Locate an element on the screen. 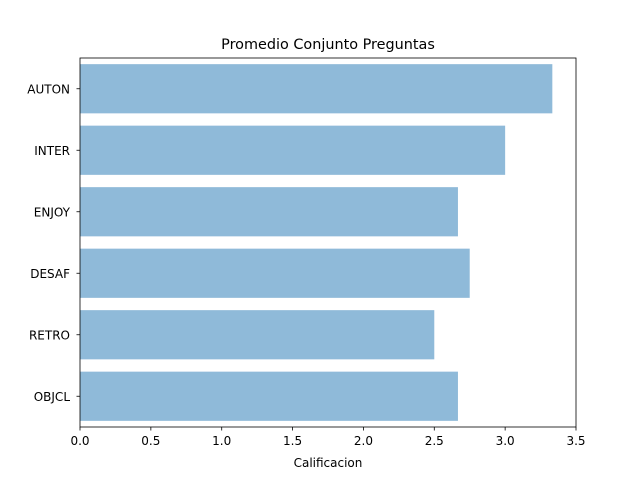 The image size is (640, 480). bar-enjoy is located at coordinates (269, 212).